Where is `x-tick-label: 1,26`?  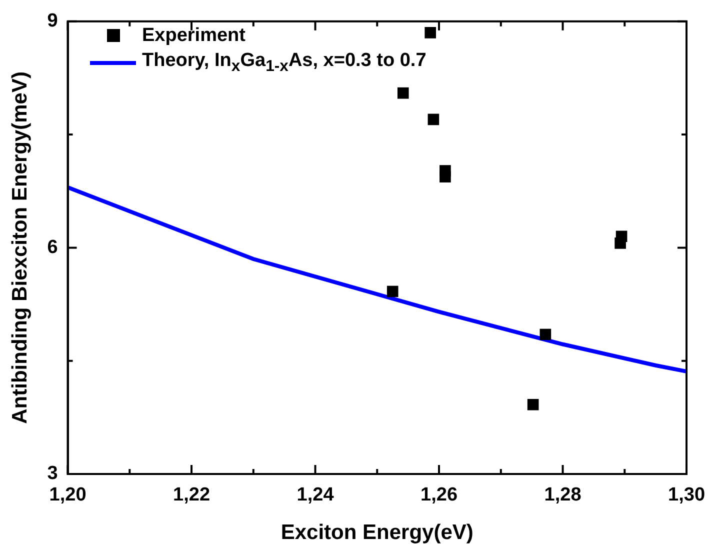
x-tick-label: 1,26 is located at coordinates (439, 495).